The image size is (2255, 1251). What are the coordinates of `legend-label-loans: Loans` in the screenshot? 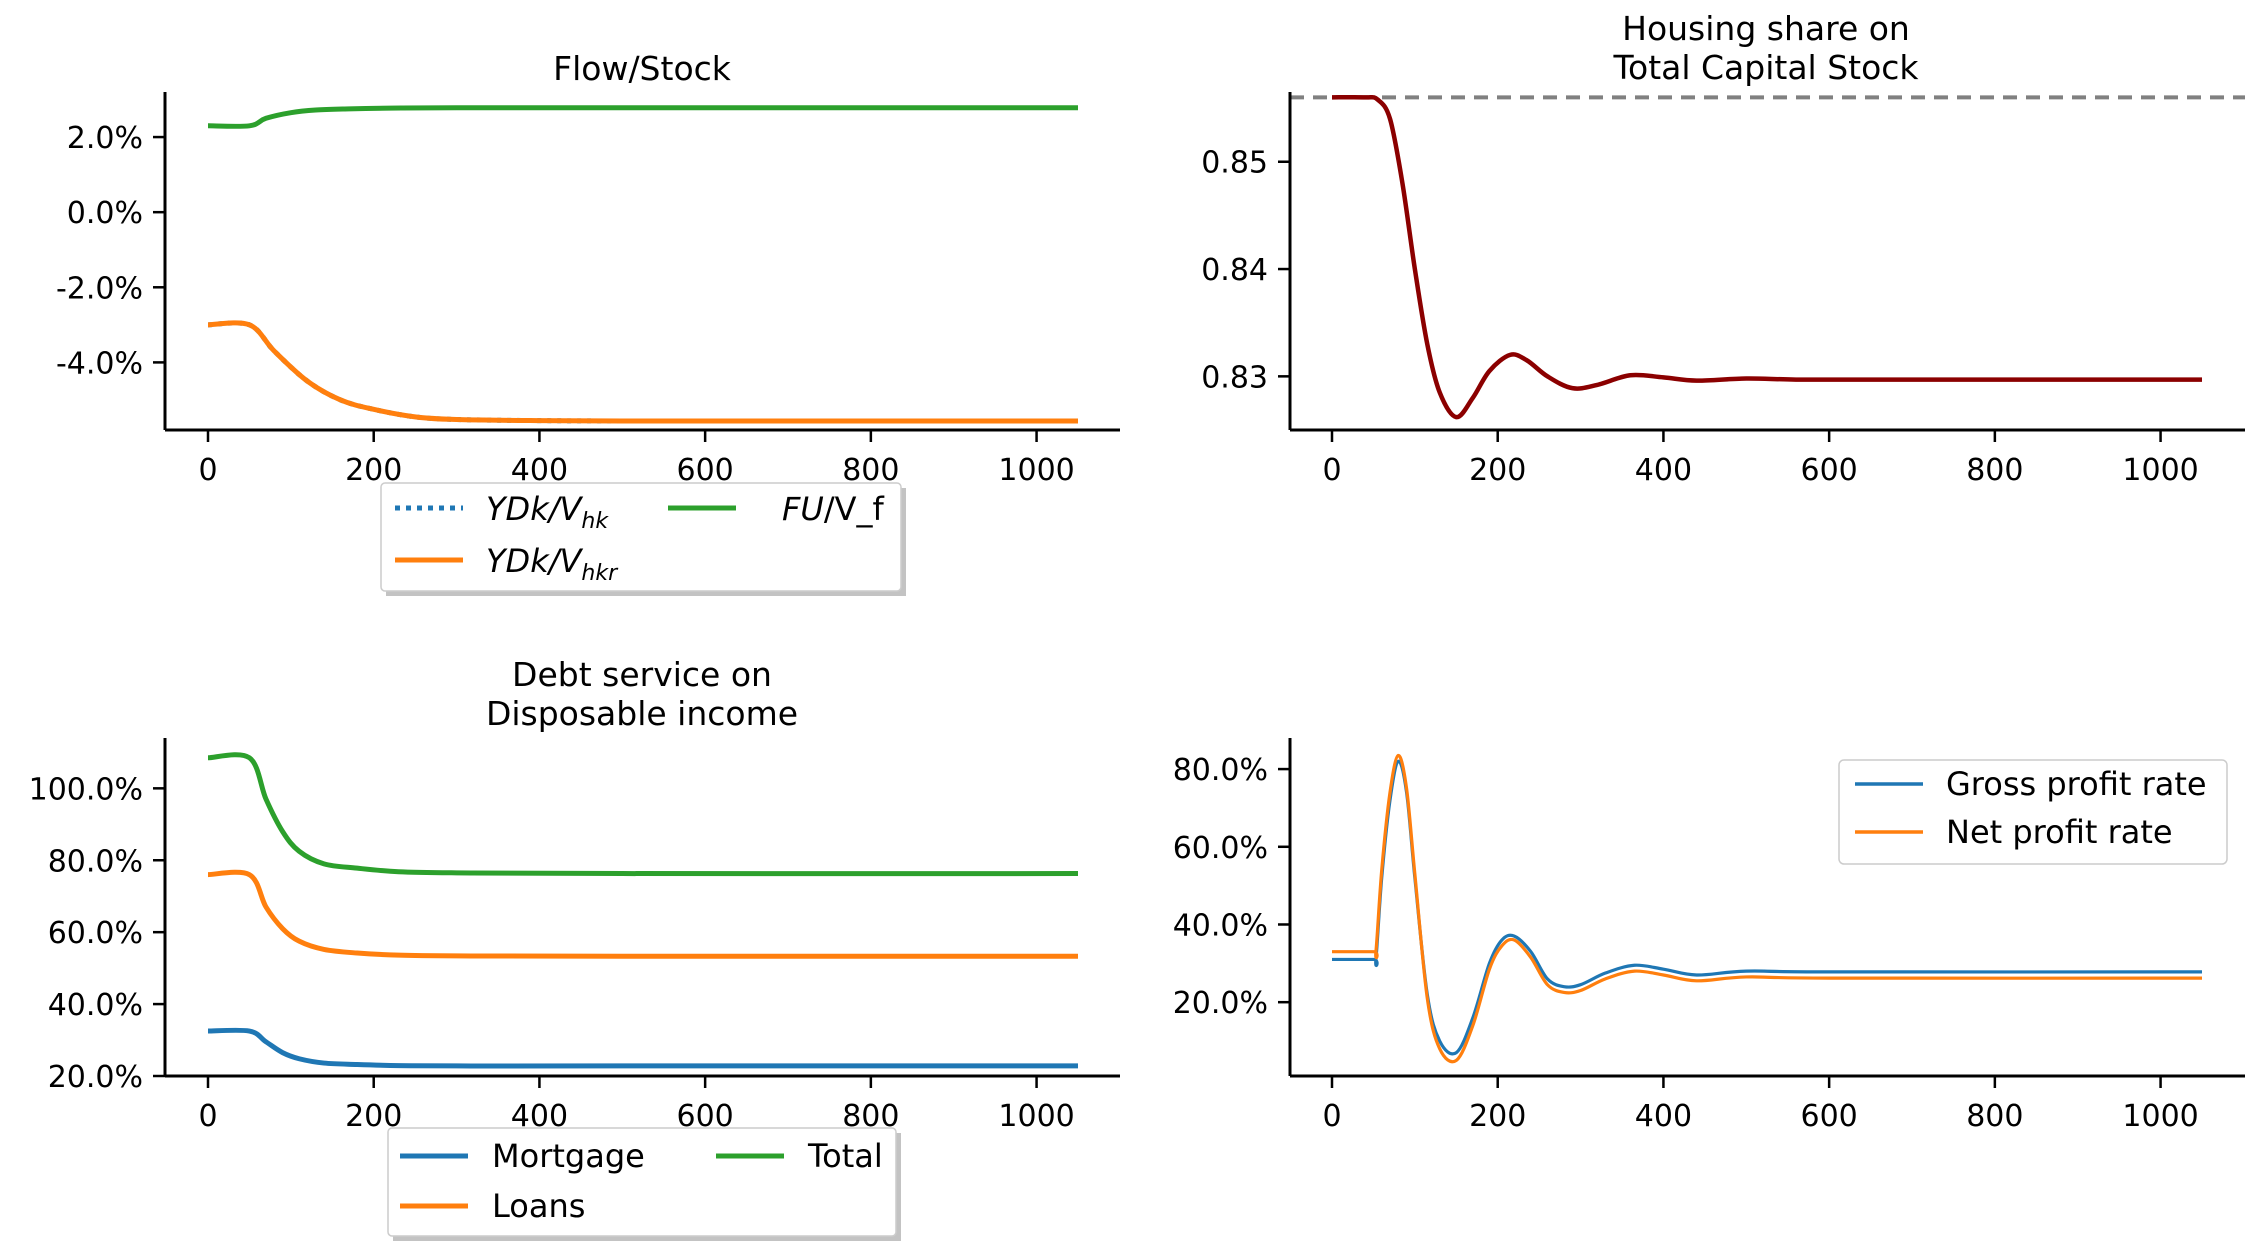 It's located at (538, 1206).